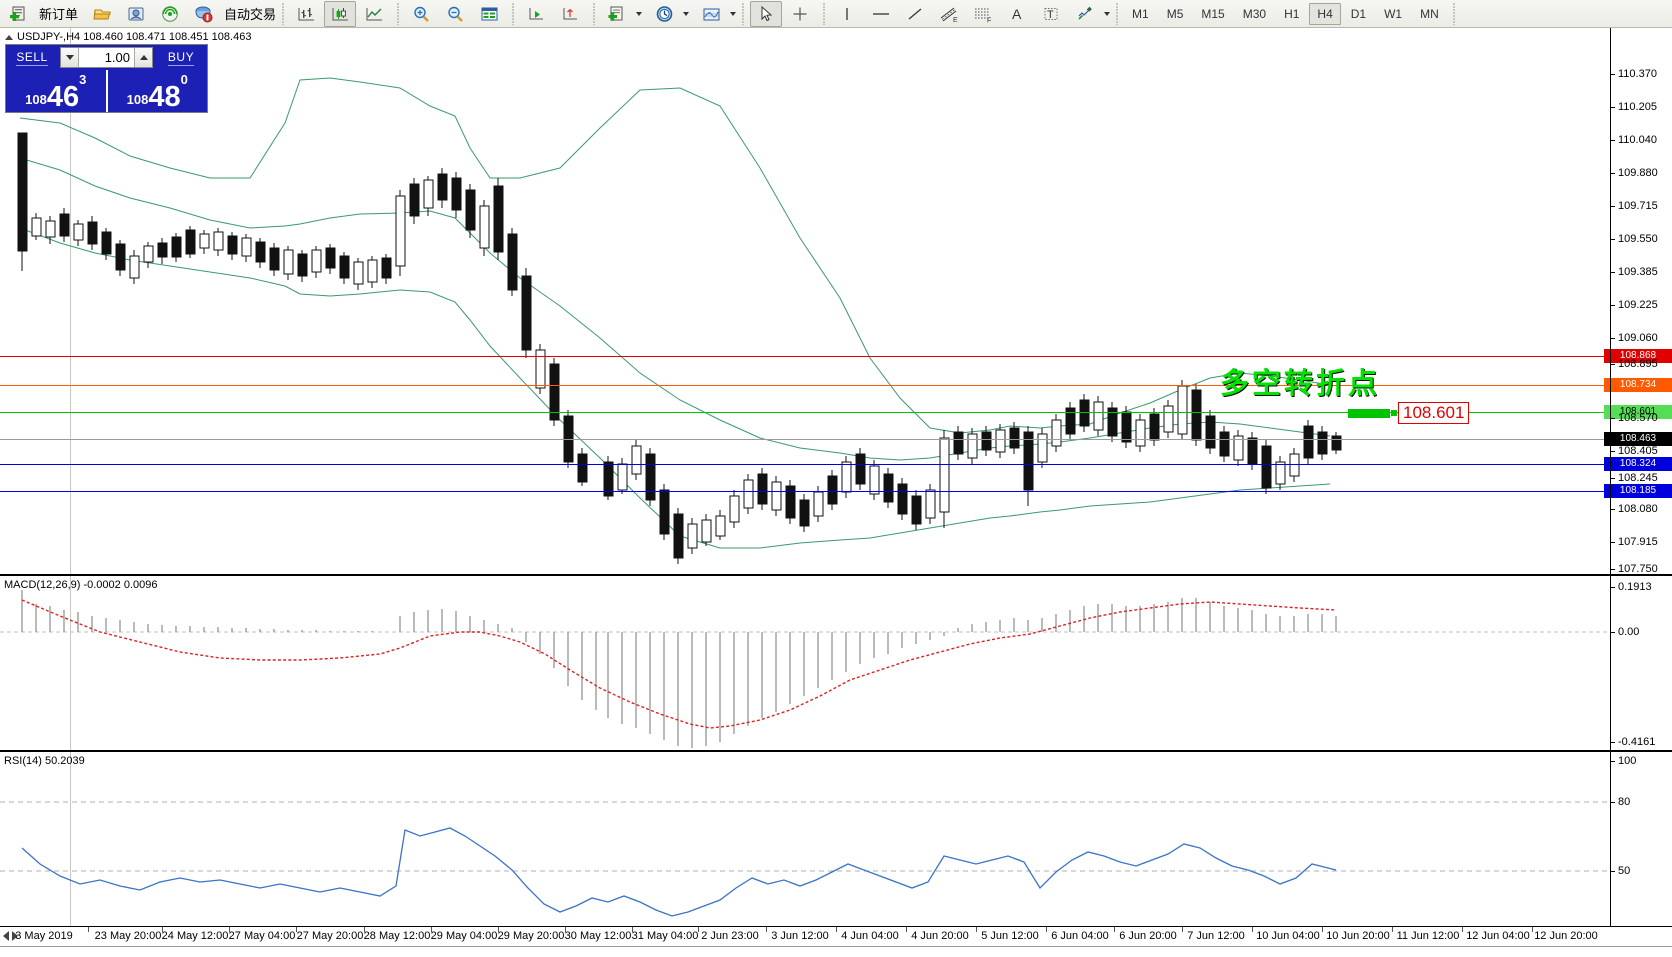 The image size is (1672, 957). Describe the element at coordinates (598, 936) in the screenshot. I see `time-label-8: 30 May 12:00` at that location.